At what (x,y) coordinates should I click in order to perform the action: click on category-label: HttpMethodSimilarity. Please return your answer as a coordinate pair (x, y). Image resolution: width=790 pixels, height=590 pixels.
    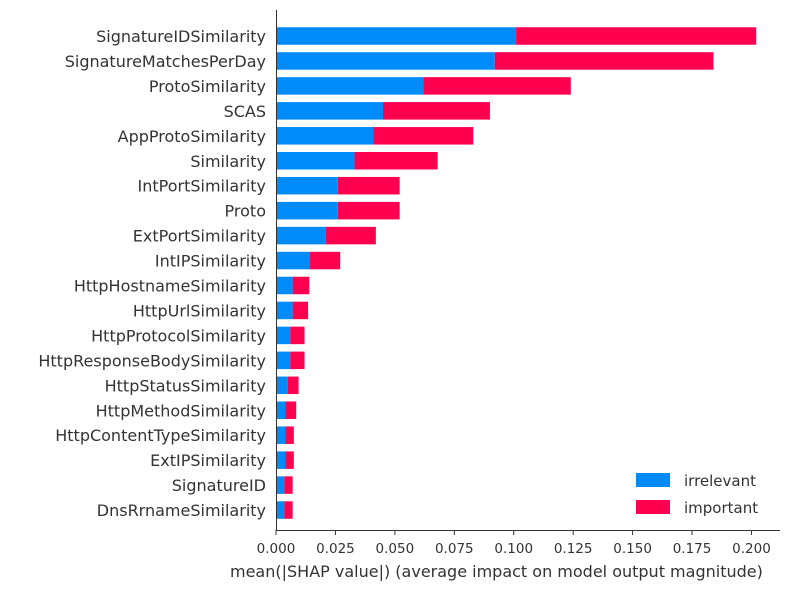
    Looking at the image, I should click on (181, 410).